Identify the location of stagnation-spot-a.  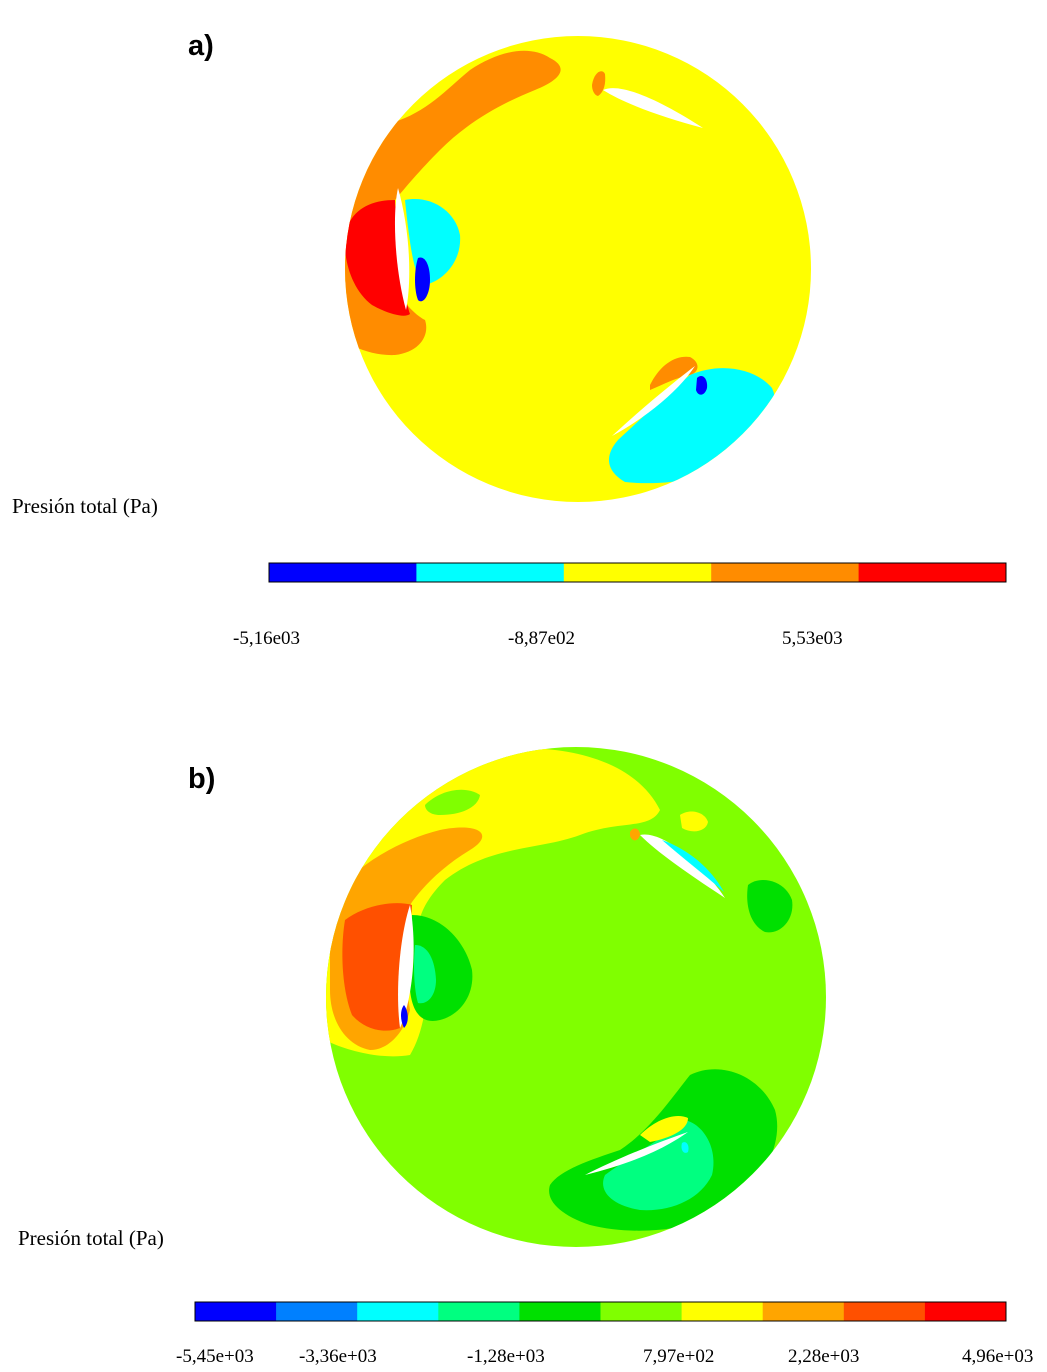
(599, 83).